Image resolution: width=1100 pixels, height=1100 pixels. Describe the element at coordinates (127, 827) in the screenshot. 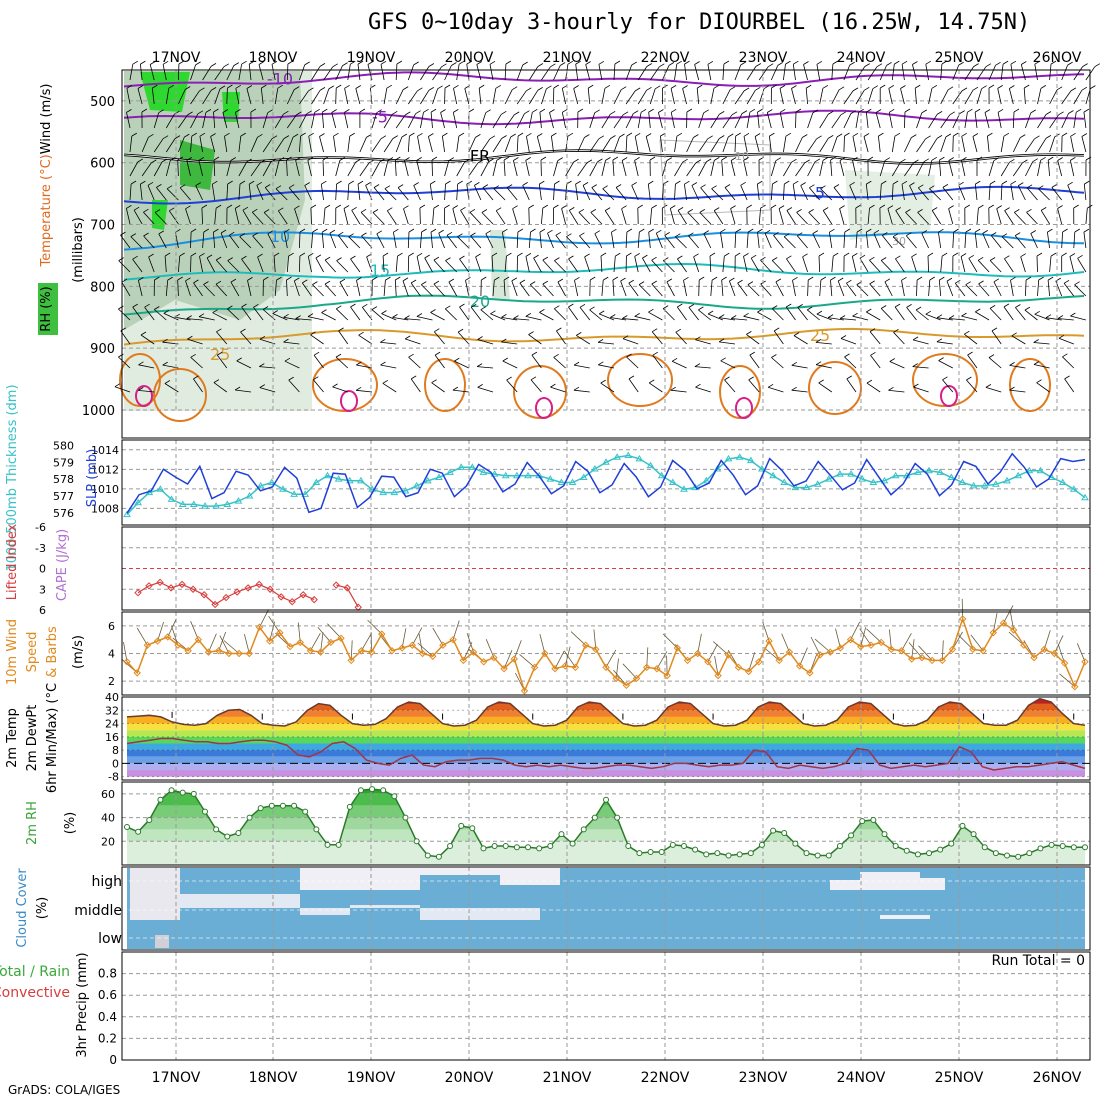

I see `rh-line-point` at that location.